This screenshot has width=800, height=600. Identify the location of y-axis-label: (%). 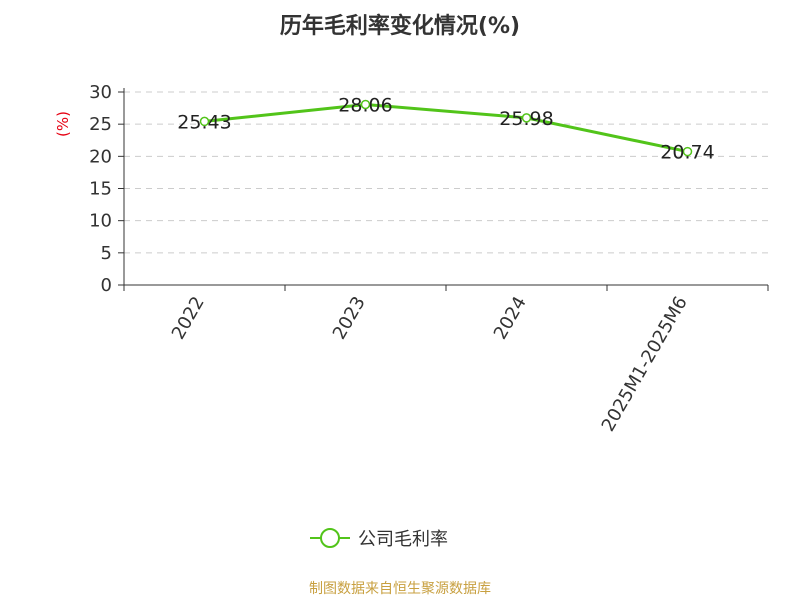
(63, 124).